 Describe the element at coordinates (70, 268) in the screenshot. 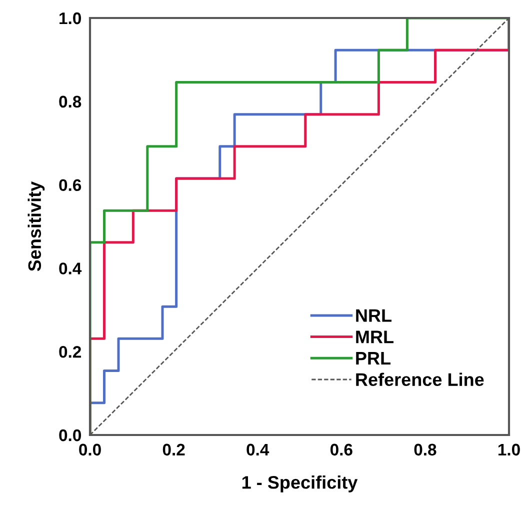

I see `y-tick-label: 0.4` at that location.